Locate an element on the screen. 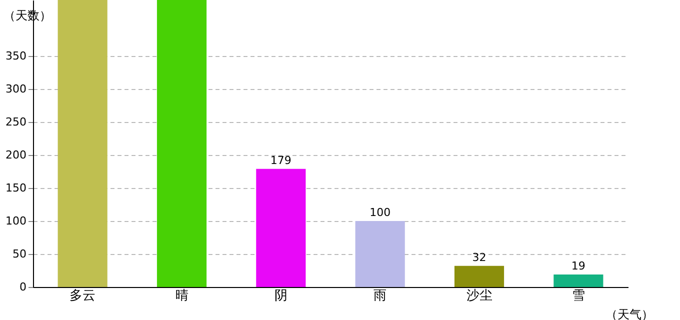 This screenshot has height=320, width=680. x-tick-label: 雨 is located at coordinates (380, 296).